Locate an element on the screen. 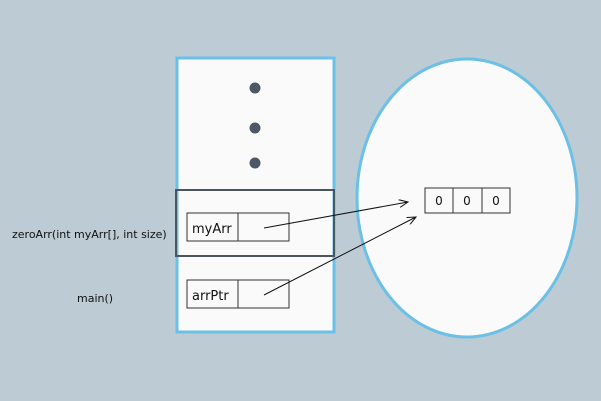  arrptr-label: arrPtr is located at coordinates (210, 296).